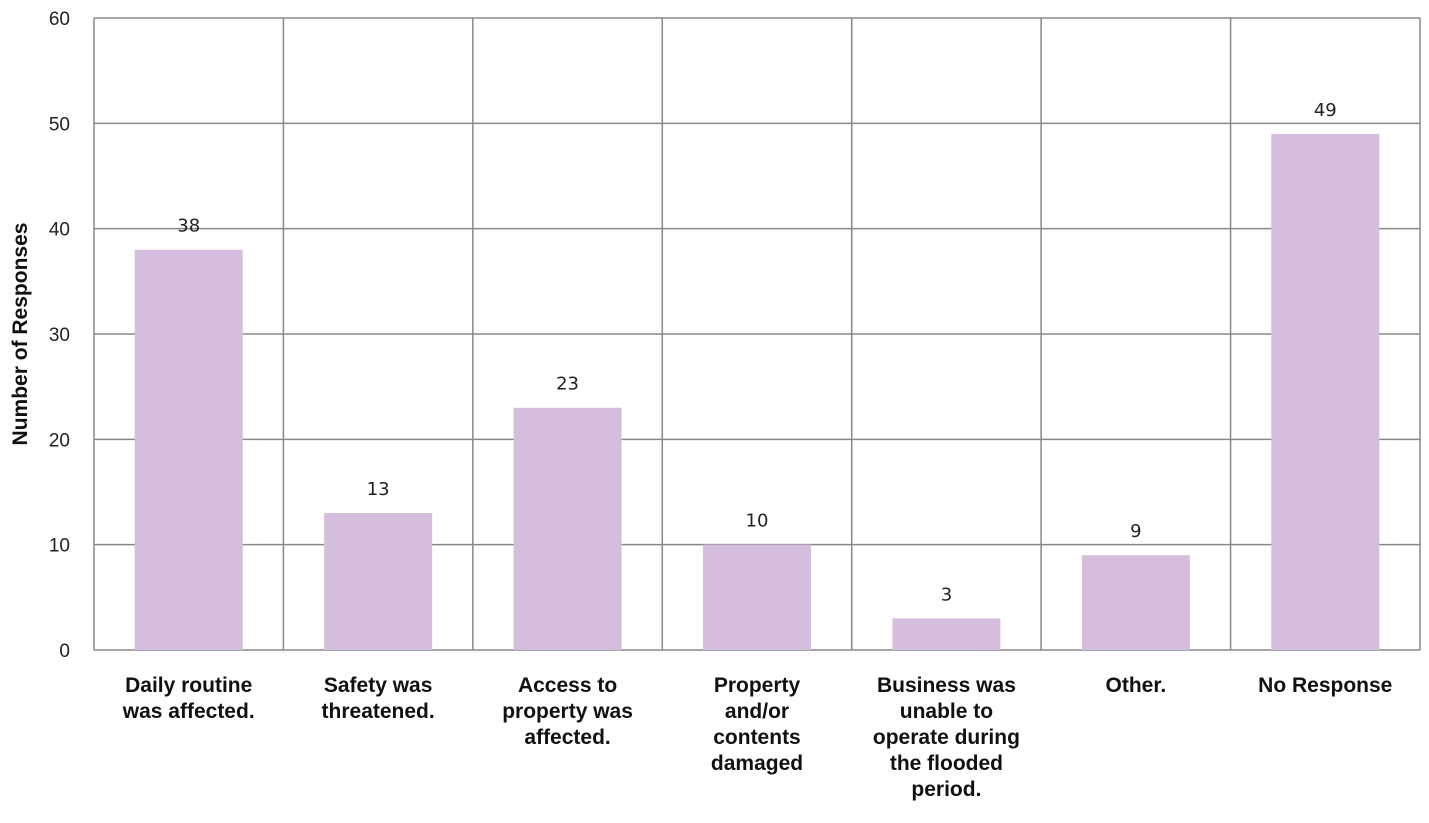  Describe the element at coordinates (1325, 110) in the screenshot. I see `data-label: 49` at that location.